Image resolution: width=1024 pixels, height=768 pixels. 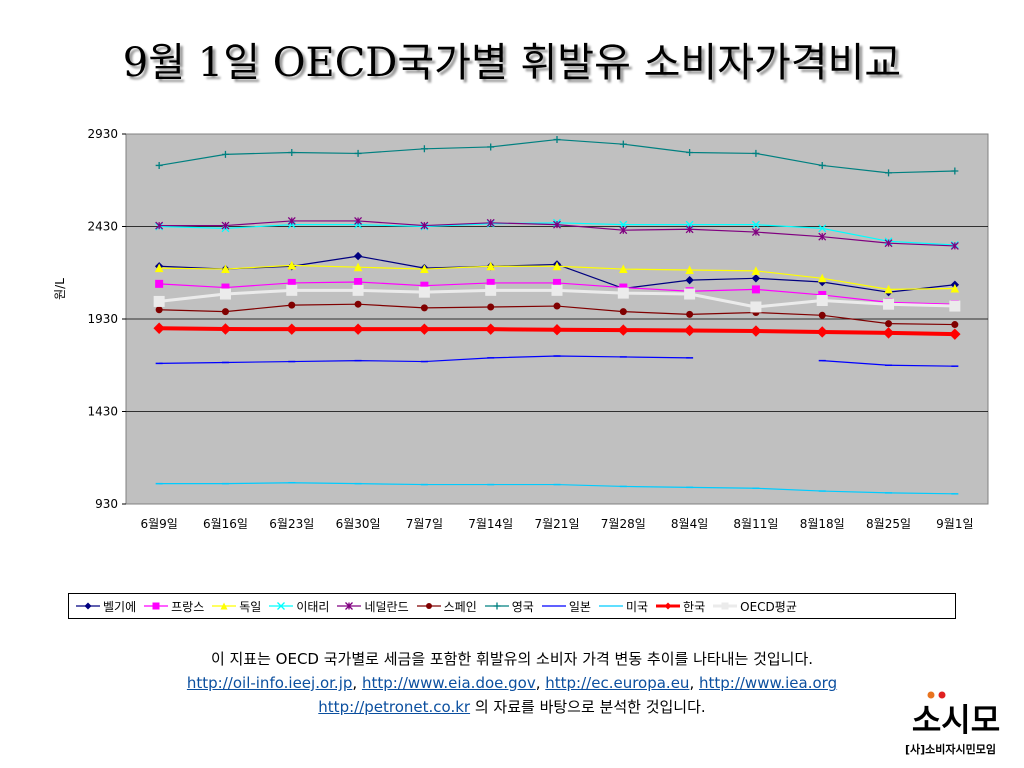 What do you see at coordinates (490, 524) in the screenshot?
I see `x-tick-label: 7월14일` at bounding box center [490, 524].